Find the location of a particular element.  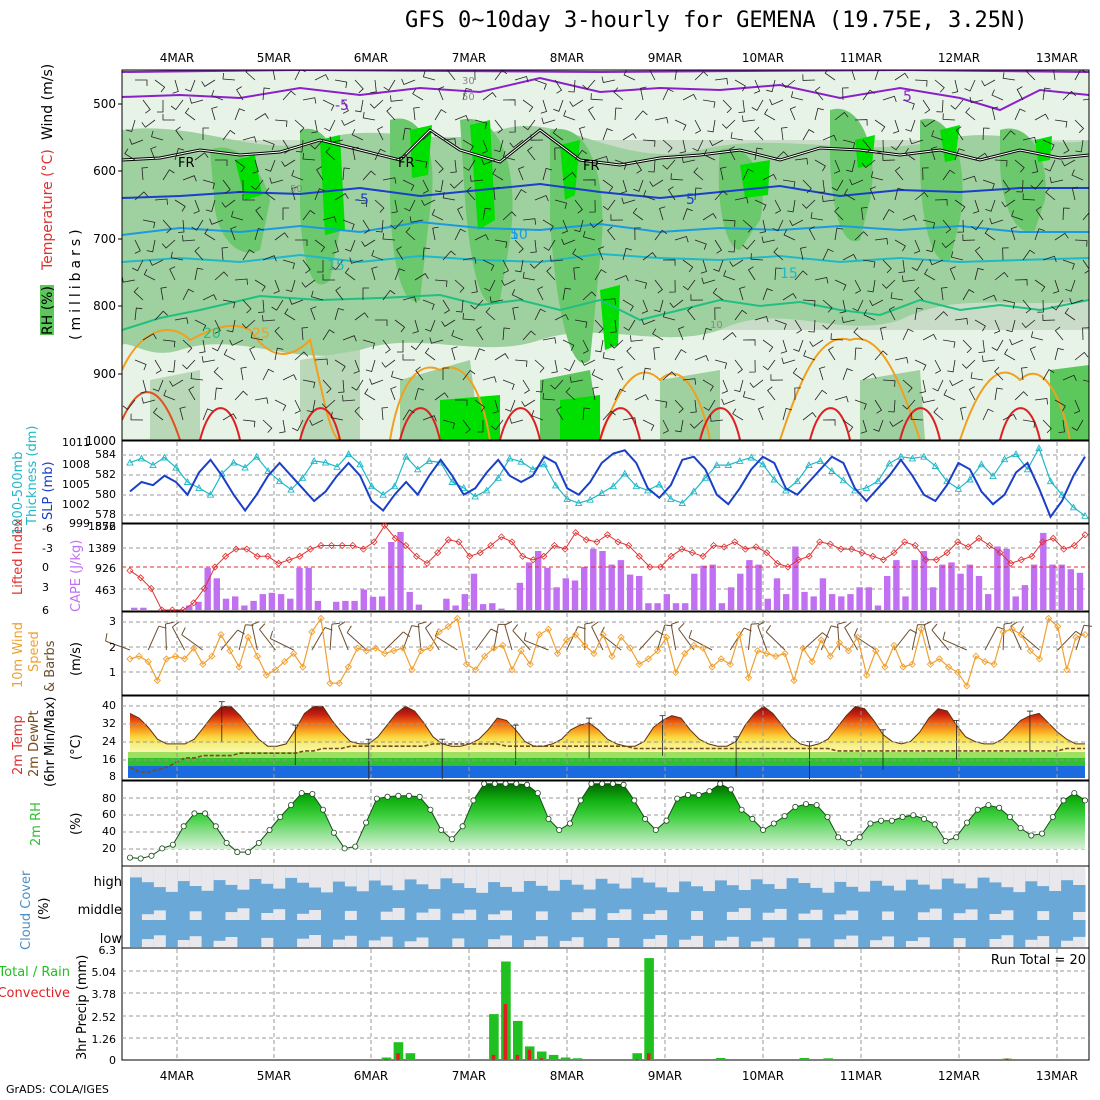

contour-label-temp: 20 is located at coordinates (212, 334).